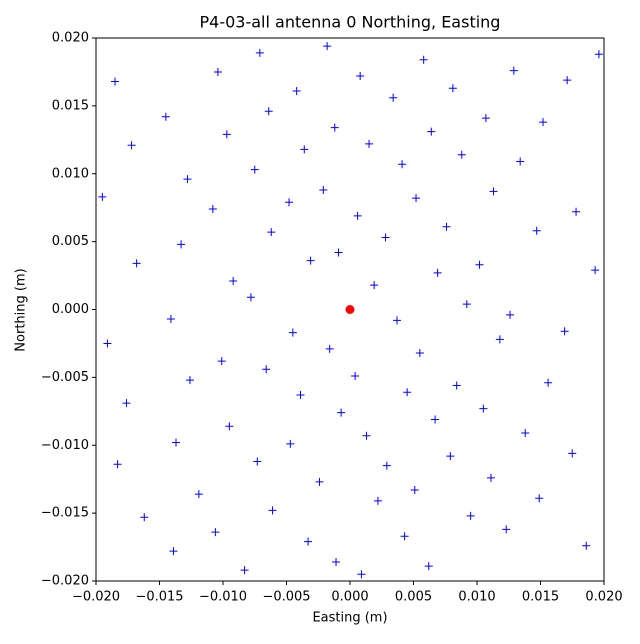 Image resolution: width=640 pixels, height=644 pixels. I want to click on y-tick-label: −0.005, so click(65, 377).